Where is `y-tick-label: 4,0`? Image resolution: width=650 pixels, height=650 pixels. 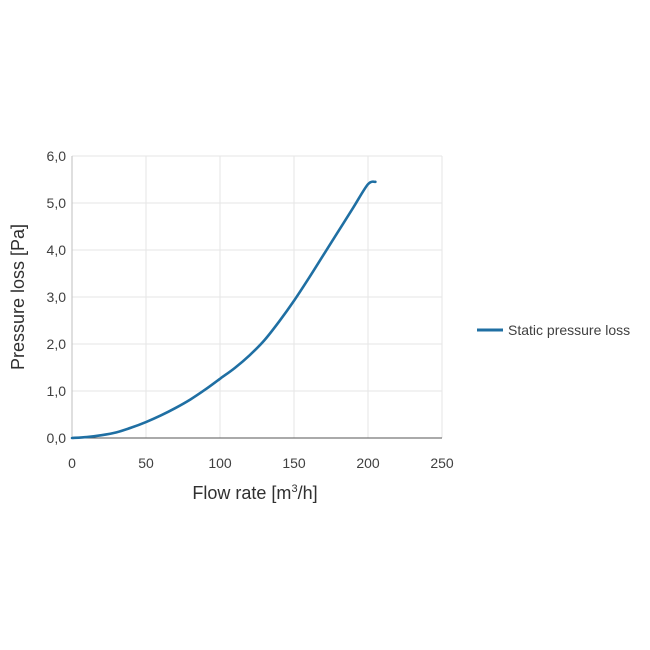 y-tick-label: 4,0 is located at coordinates (57, 250).